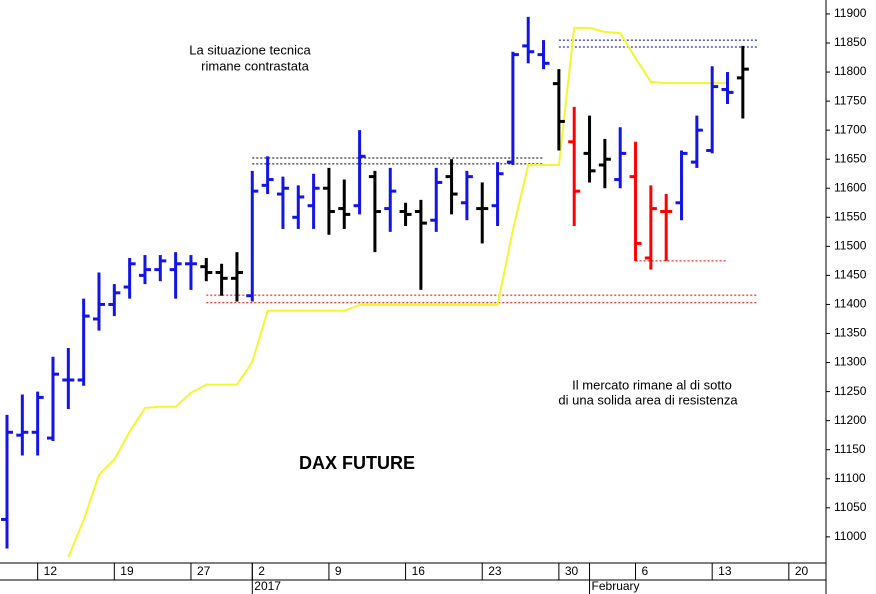 This screenshot has width=876, height=594. Describe the element at coordinates (850, 304) in the screenshot. I see `y-tick-label: 11400` at that location.